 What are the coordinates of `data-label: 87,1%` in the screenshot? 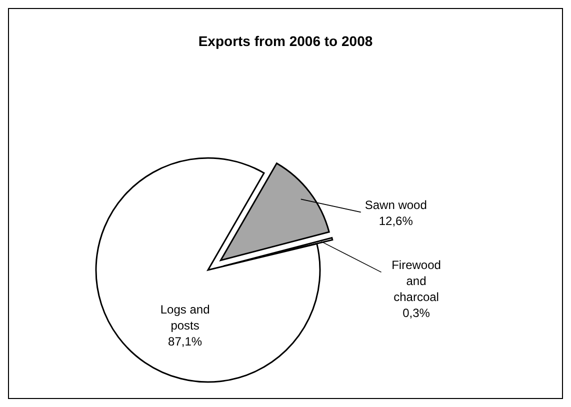 It's located at (185, 341).